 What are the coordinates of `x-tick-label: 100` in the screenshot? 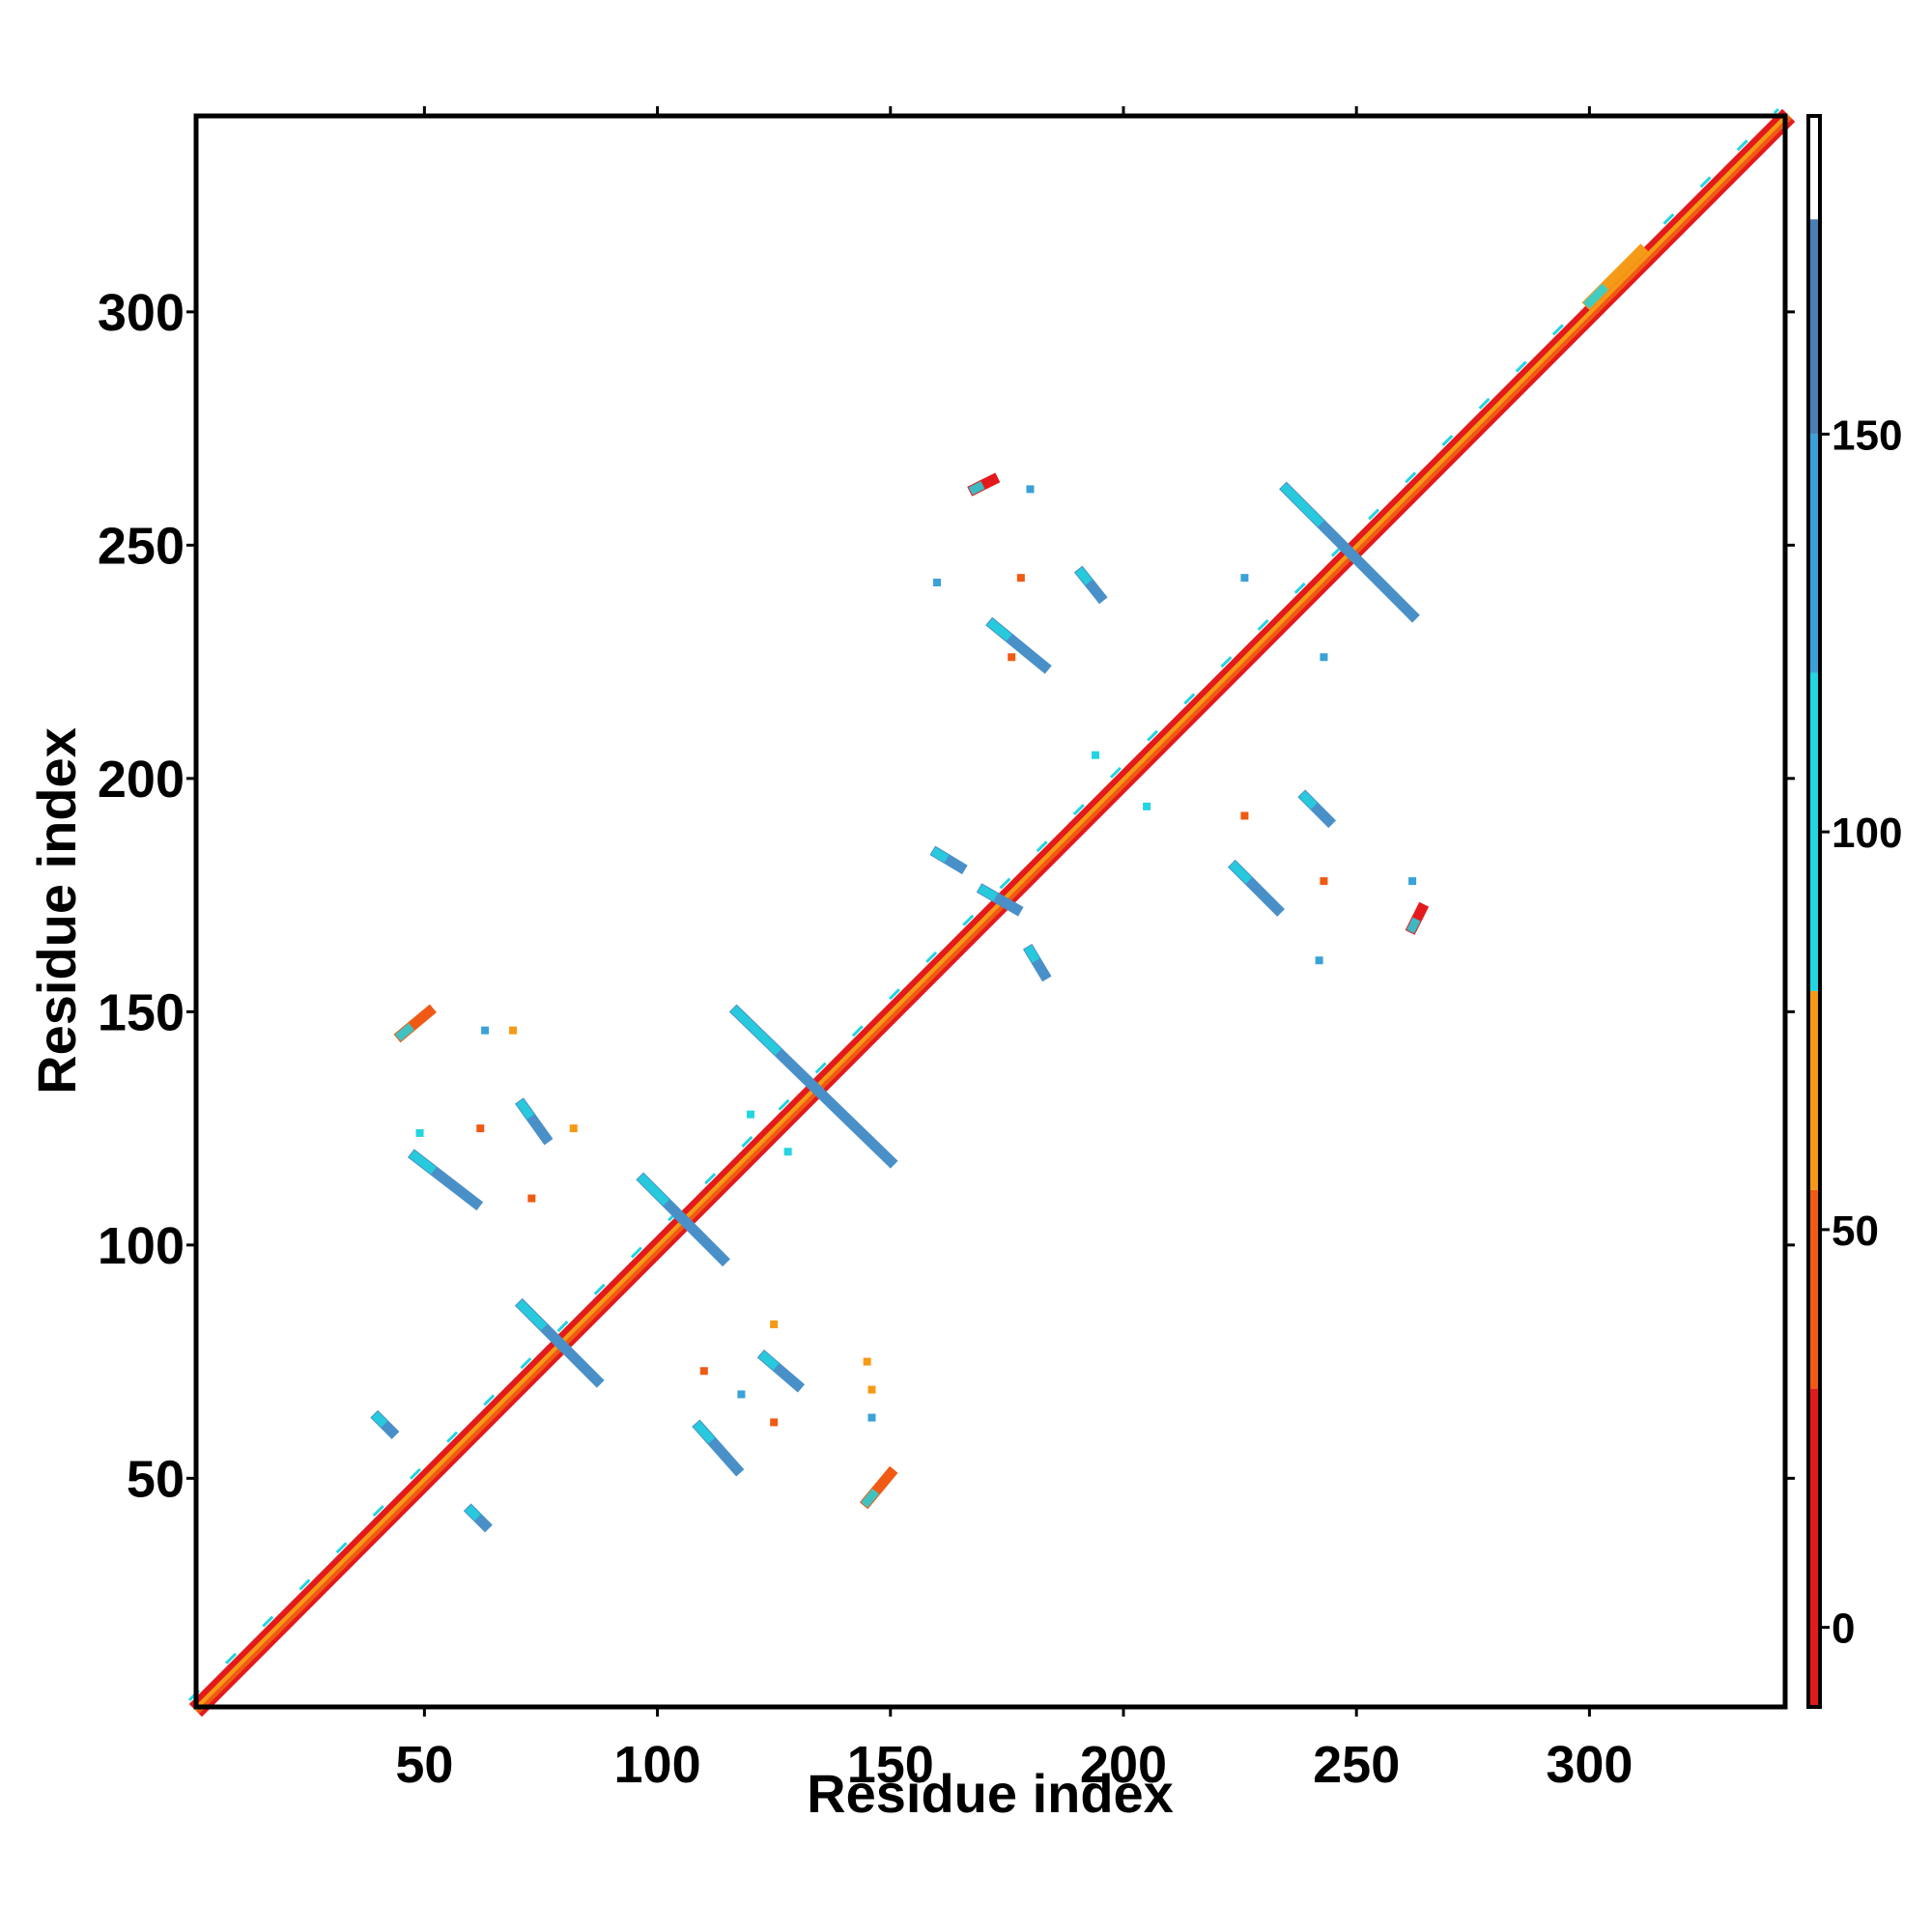 It's located at (657, 1765).